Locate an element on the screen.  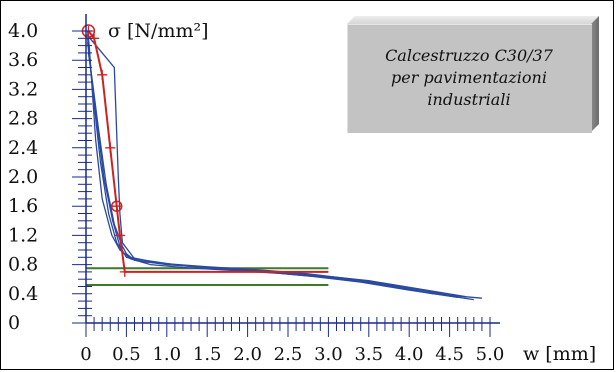
y-tick-label: 2.4 is located at coordinates (23, 148).